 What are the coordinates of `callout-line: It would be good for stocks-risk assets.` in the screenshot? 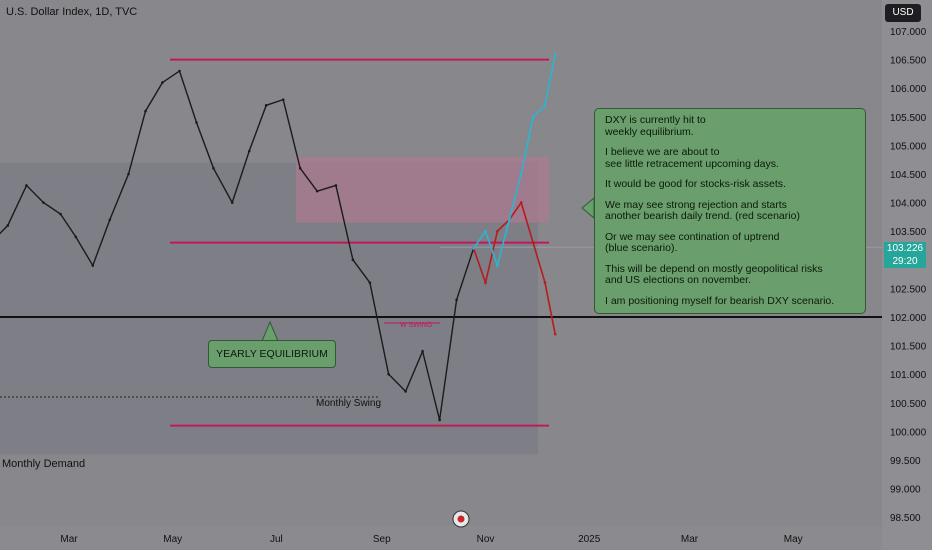 It's located at (695, 184).